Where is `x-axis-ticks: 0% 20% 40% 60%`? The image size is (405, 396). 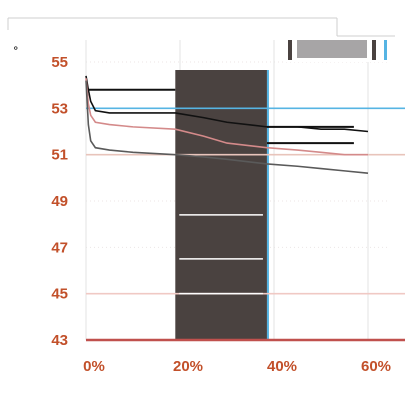 x-axis-ticks: 0% 20% 40% 60% is located at coordinates (237, 366).